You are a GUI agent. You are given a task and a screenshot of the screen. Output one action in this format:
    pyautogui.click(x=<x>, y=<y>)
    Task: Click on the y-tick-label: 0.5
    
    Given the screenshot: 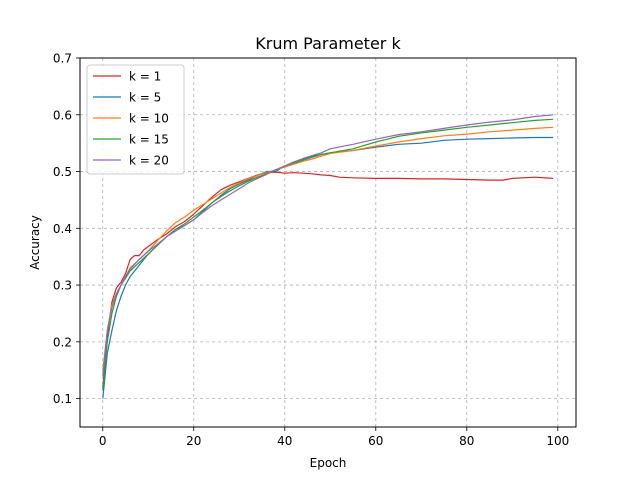 What is the action you would take?
    pyautogui.click(x=62, y=172)
    